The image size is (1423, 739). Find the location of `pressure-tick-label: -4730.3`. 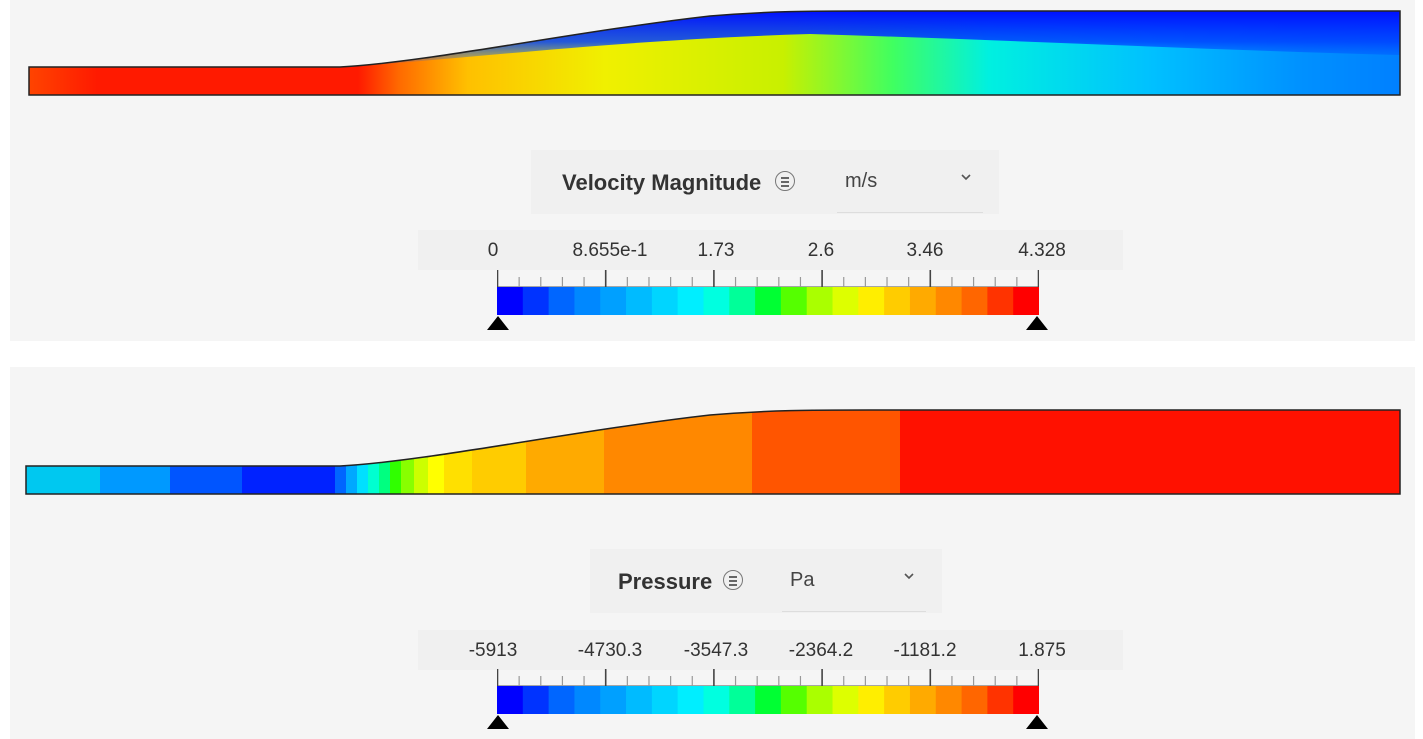

pressure-tick-label: -4730.3 is located at coordinates (610, 650).